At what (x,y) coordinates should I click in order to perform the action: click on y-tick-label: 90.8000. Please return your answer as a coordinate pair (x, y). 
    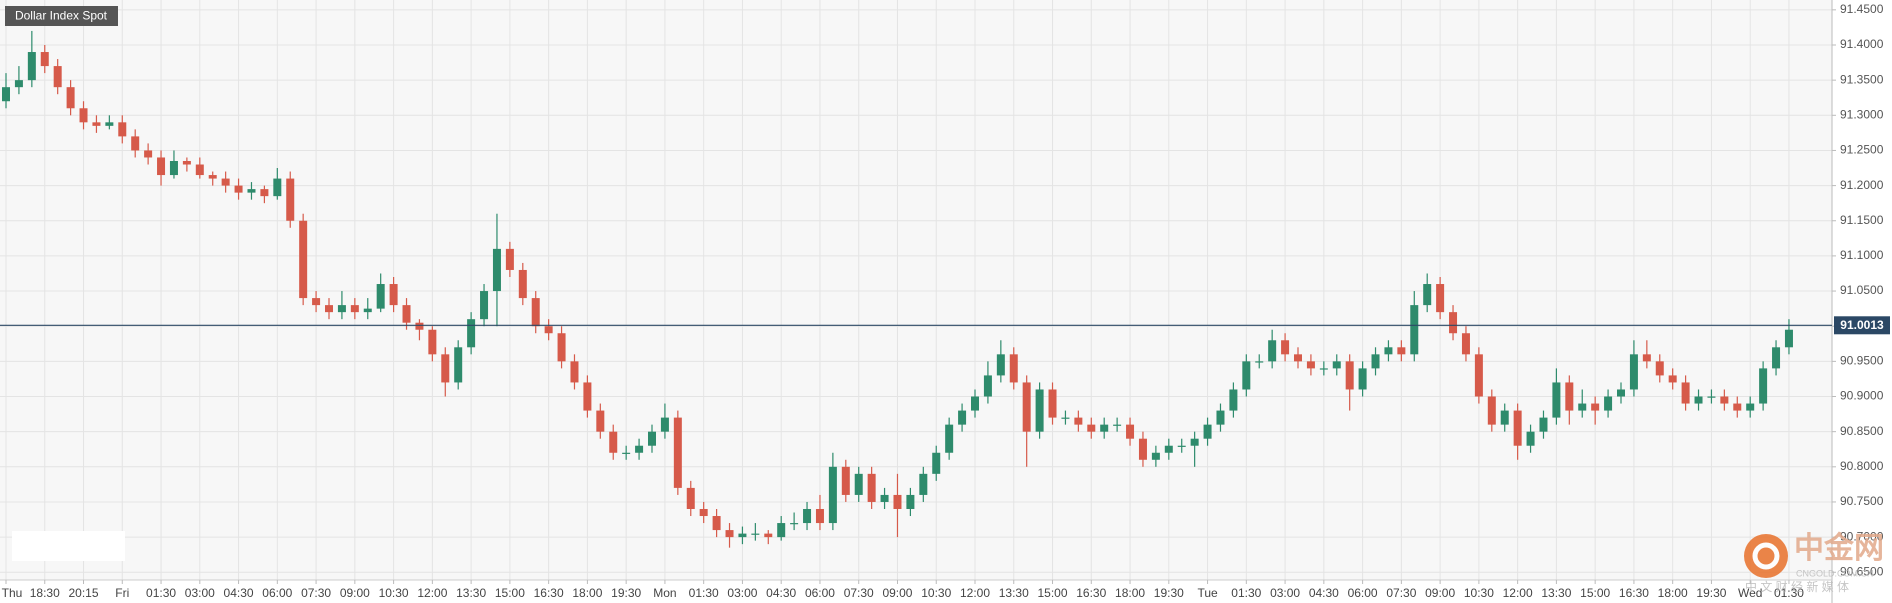
    Looking at the image, I should click on (1862, 466).